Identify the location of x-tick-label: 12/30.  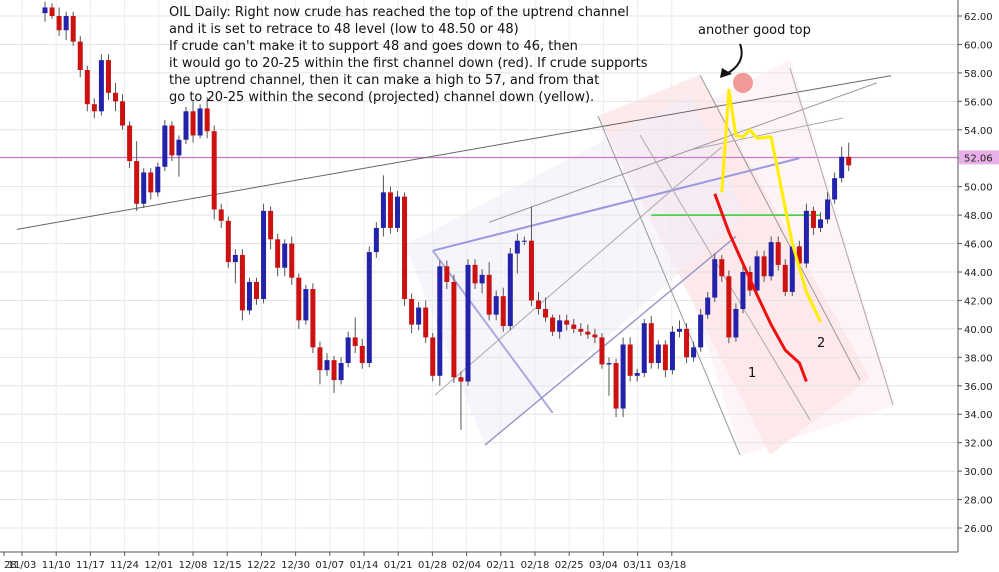
(295, 565).